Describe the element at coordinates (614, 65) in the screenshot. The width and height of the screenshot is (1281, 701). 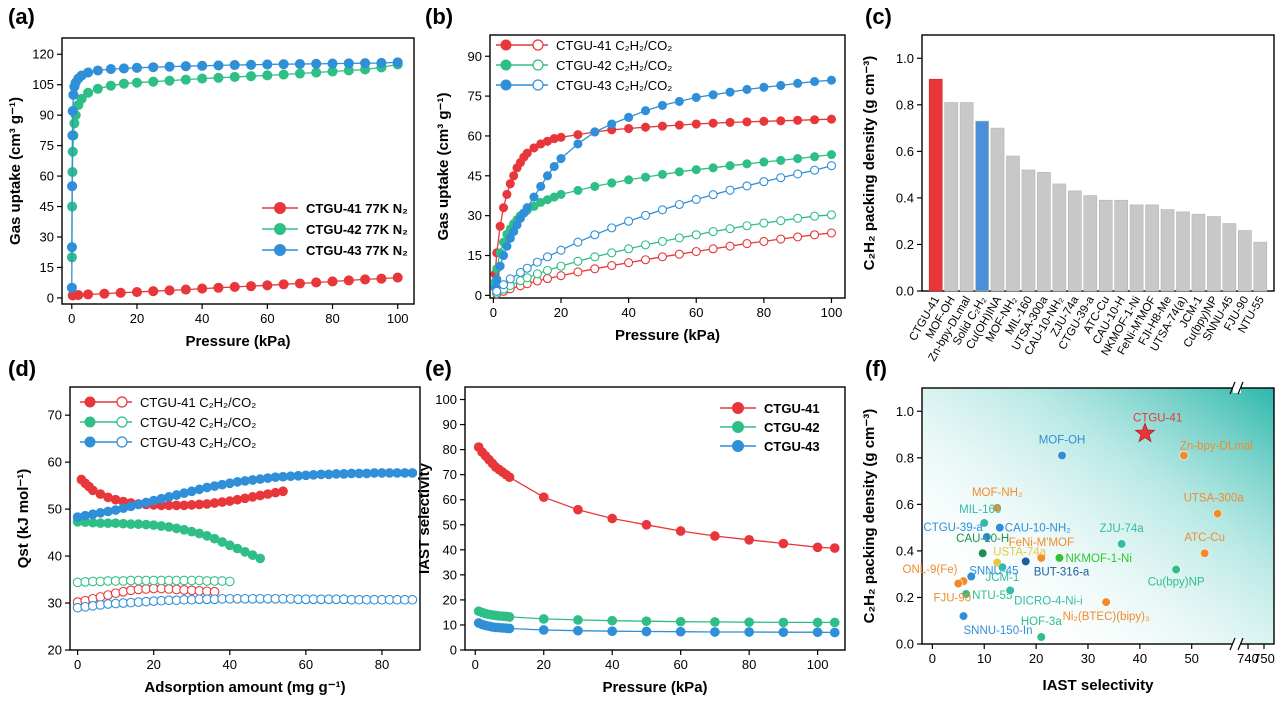
I see `legend-label: CTGU-42 C₂H₂/CO₂` at that location.